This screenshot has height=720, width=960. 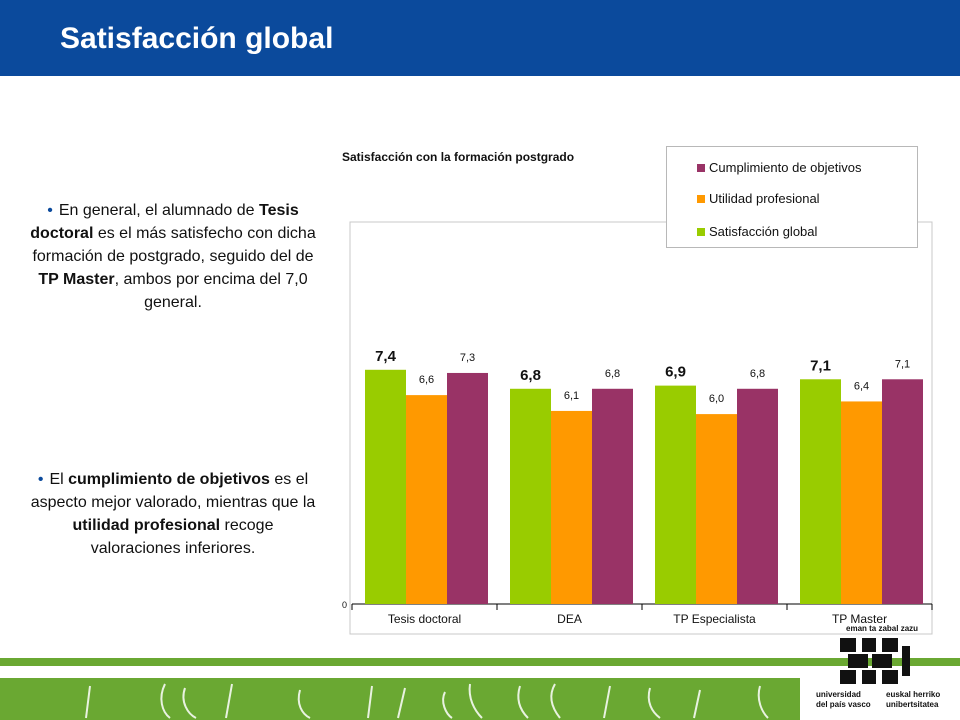 I want to click on logo-text-right-2: unibertsitatea, so click(x=912, y=704).